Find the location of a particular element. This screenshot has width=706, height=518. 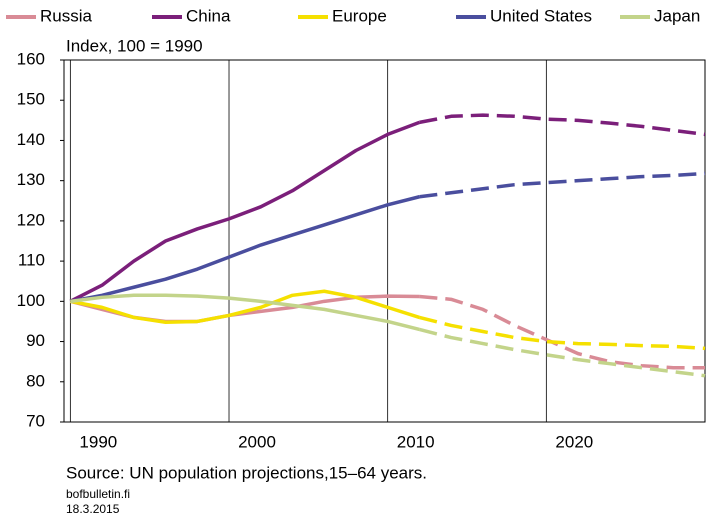

y-tick-label: 110 is located at coordinates (31, 260).